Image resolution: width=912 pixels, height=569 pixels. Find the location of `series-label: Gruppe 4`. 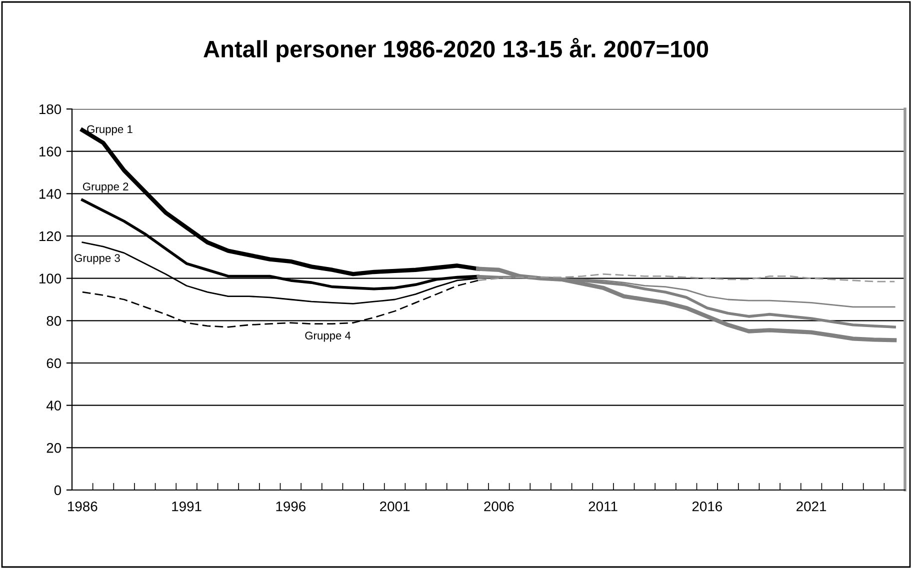

series-label: Gruppe 4 is located at coordinates (328, 337).